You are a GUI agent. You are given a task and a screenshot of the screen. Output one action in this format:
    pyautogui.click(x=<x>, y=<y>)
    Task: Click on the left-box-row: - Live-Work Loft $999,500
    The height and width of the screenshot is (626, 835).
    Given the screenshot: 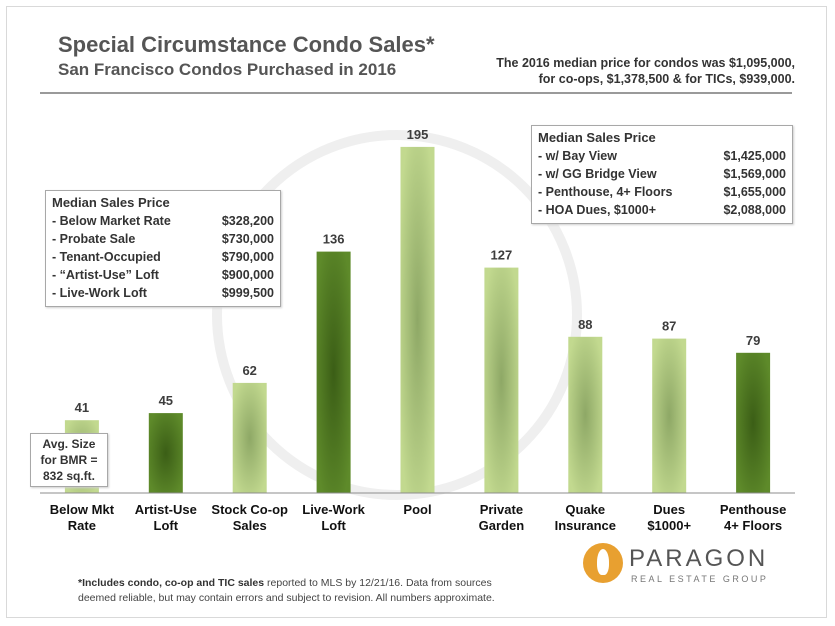 What is the action you would take?
    pyautogui.click(x=163, y=293)
    